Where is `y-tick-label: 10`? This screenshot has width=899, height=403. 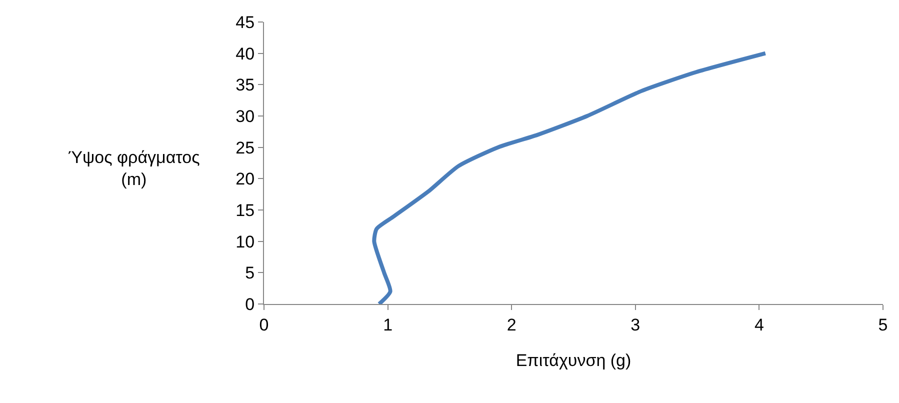
y-tick-label: 10 is located at coordinates (245, 242).